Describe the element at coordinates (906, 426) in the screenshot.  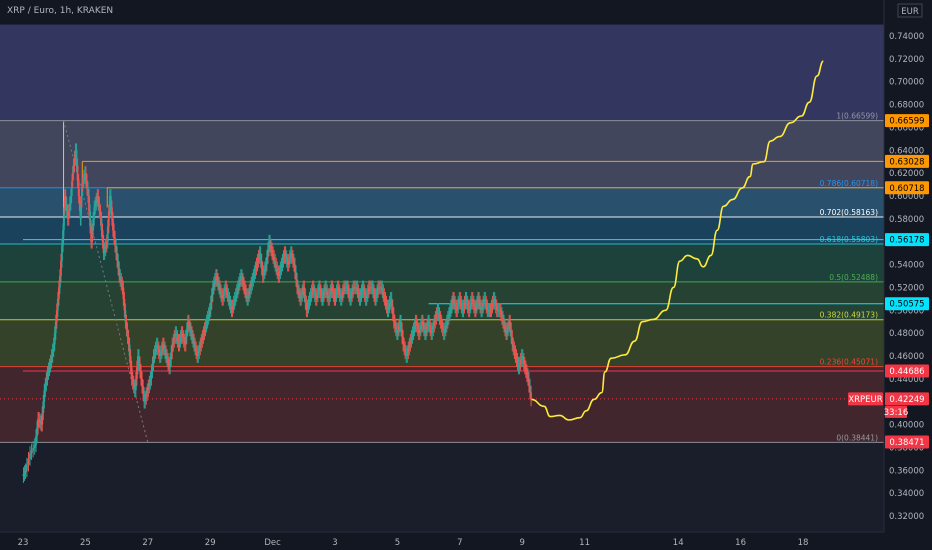
I see `y-tick-label: 0.40000` at that location.